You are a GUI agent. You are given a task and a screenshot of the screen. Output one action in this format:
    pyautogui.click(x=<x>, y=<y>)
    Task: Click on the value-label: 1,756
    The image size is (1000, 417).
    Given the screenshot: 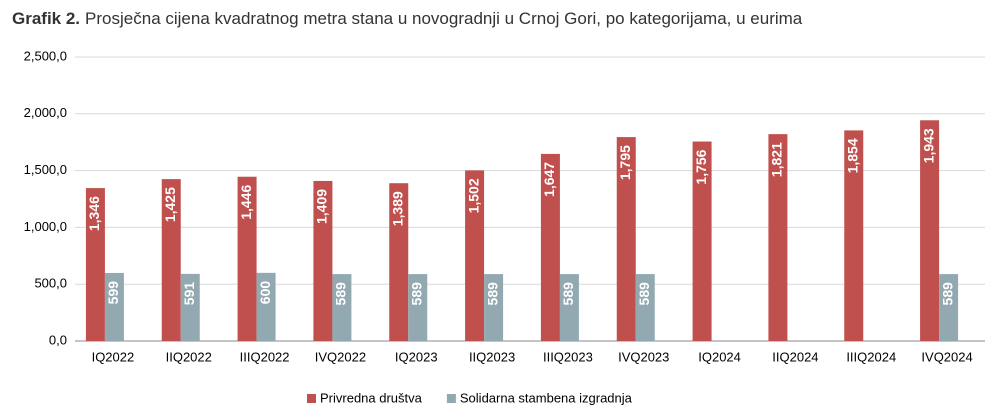 What is the action you would take?
    pyautogui.click(x=701, y=166)
    